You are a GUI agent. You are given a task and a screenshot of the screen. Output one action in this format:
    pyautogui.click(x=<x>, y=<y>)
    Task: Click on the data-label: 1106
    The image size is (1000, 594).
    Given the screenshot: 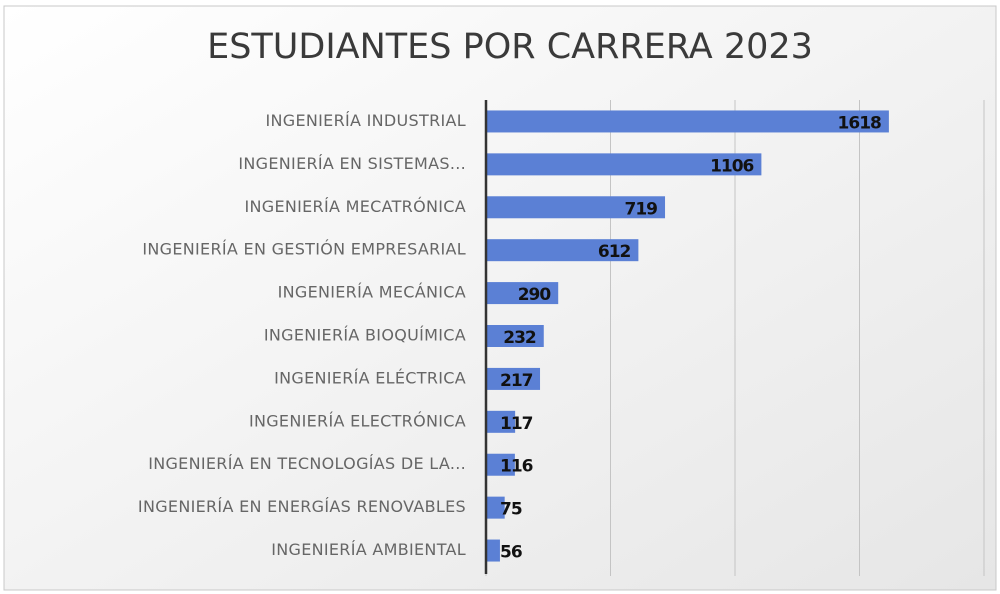 What is the action you would take?
    pyautogui.click(x=731, y=166)
    